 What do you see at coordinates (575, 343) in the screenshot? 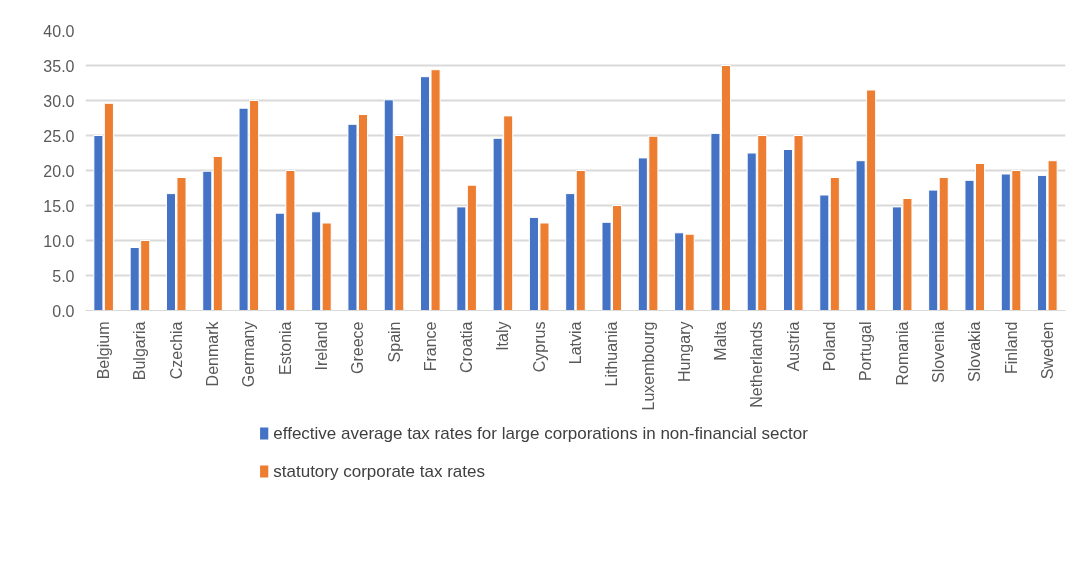
I see `x-tick-label: Latvia` at bounding box center [575, 343].